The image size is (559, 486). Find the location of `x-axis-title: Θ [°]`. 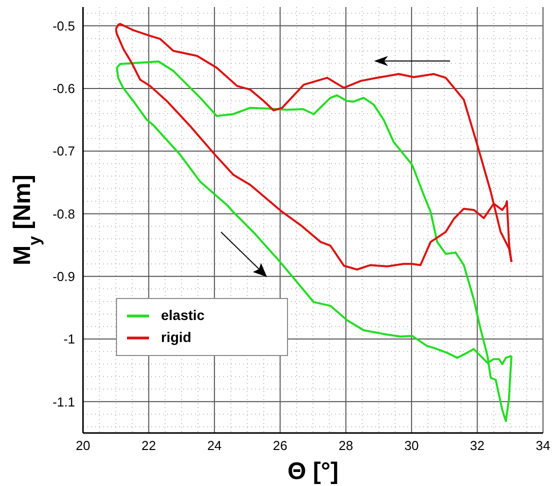

x-axis-title: Θ [°] is located at coordinates (313, 471).